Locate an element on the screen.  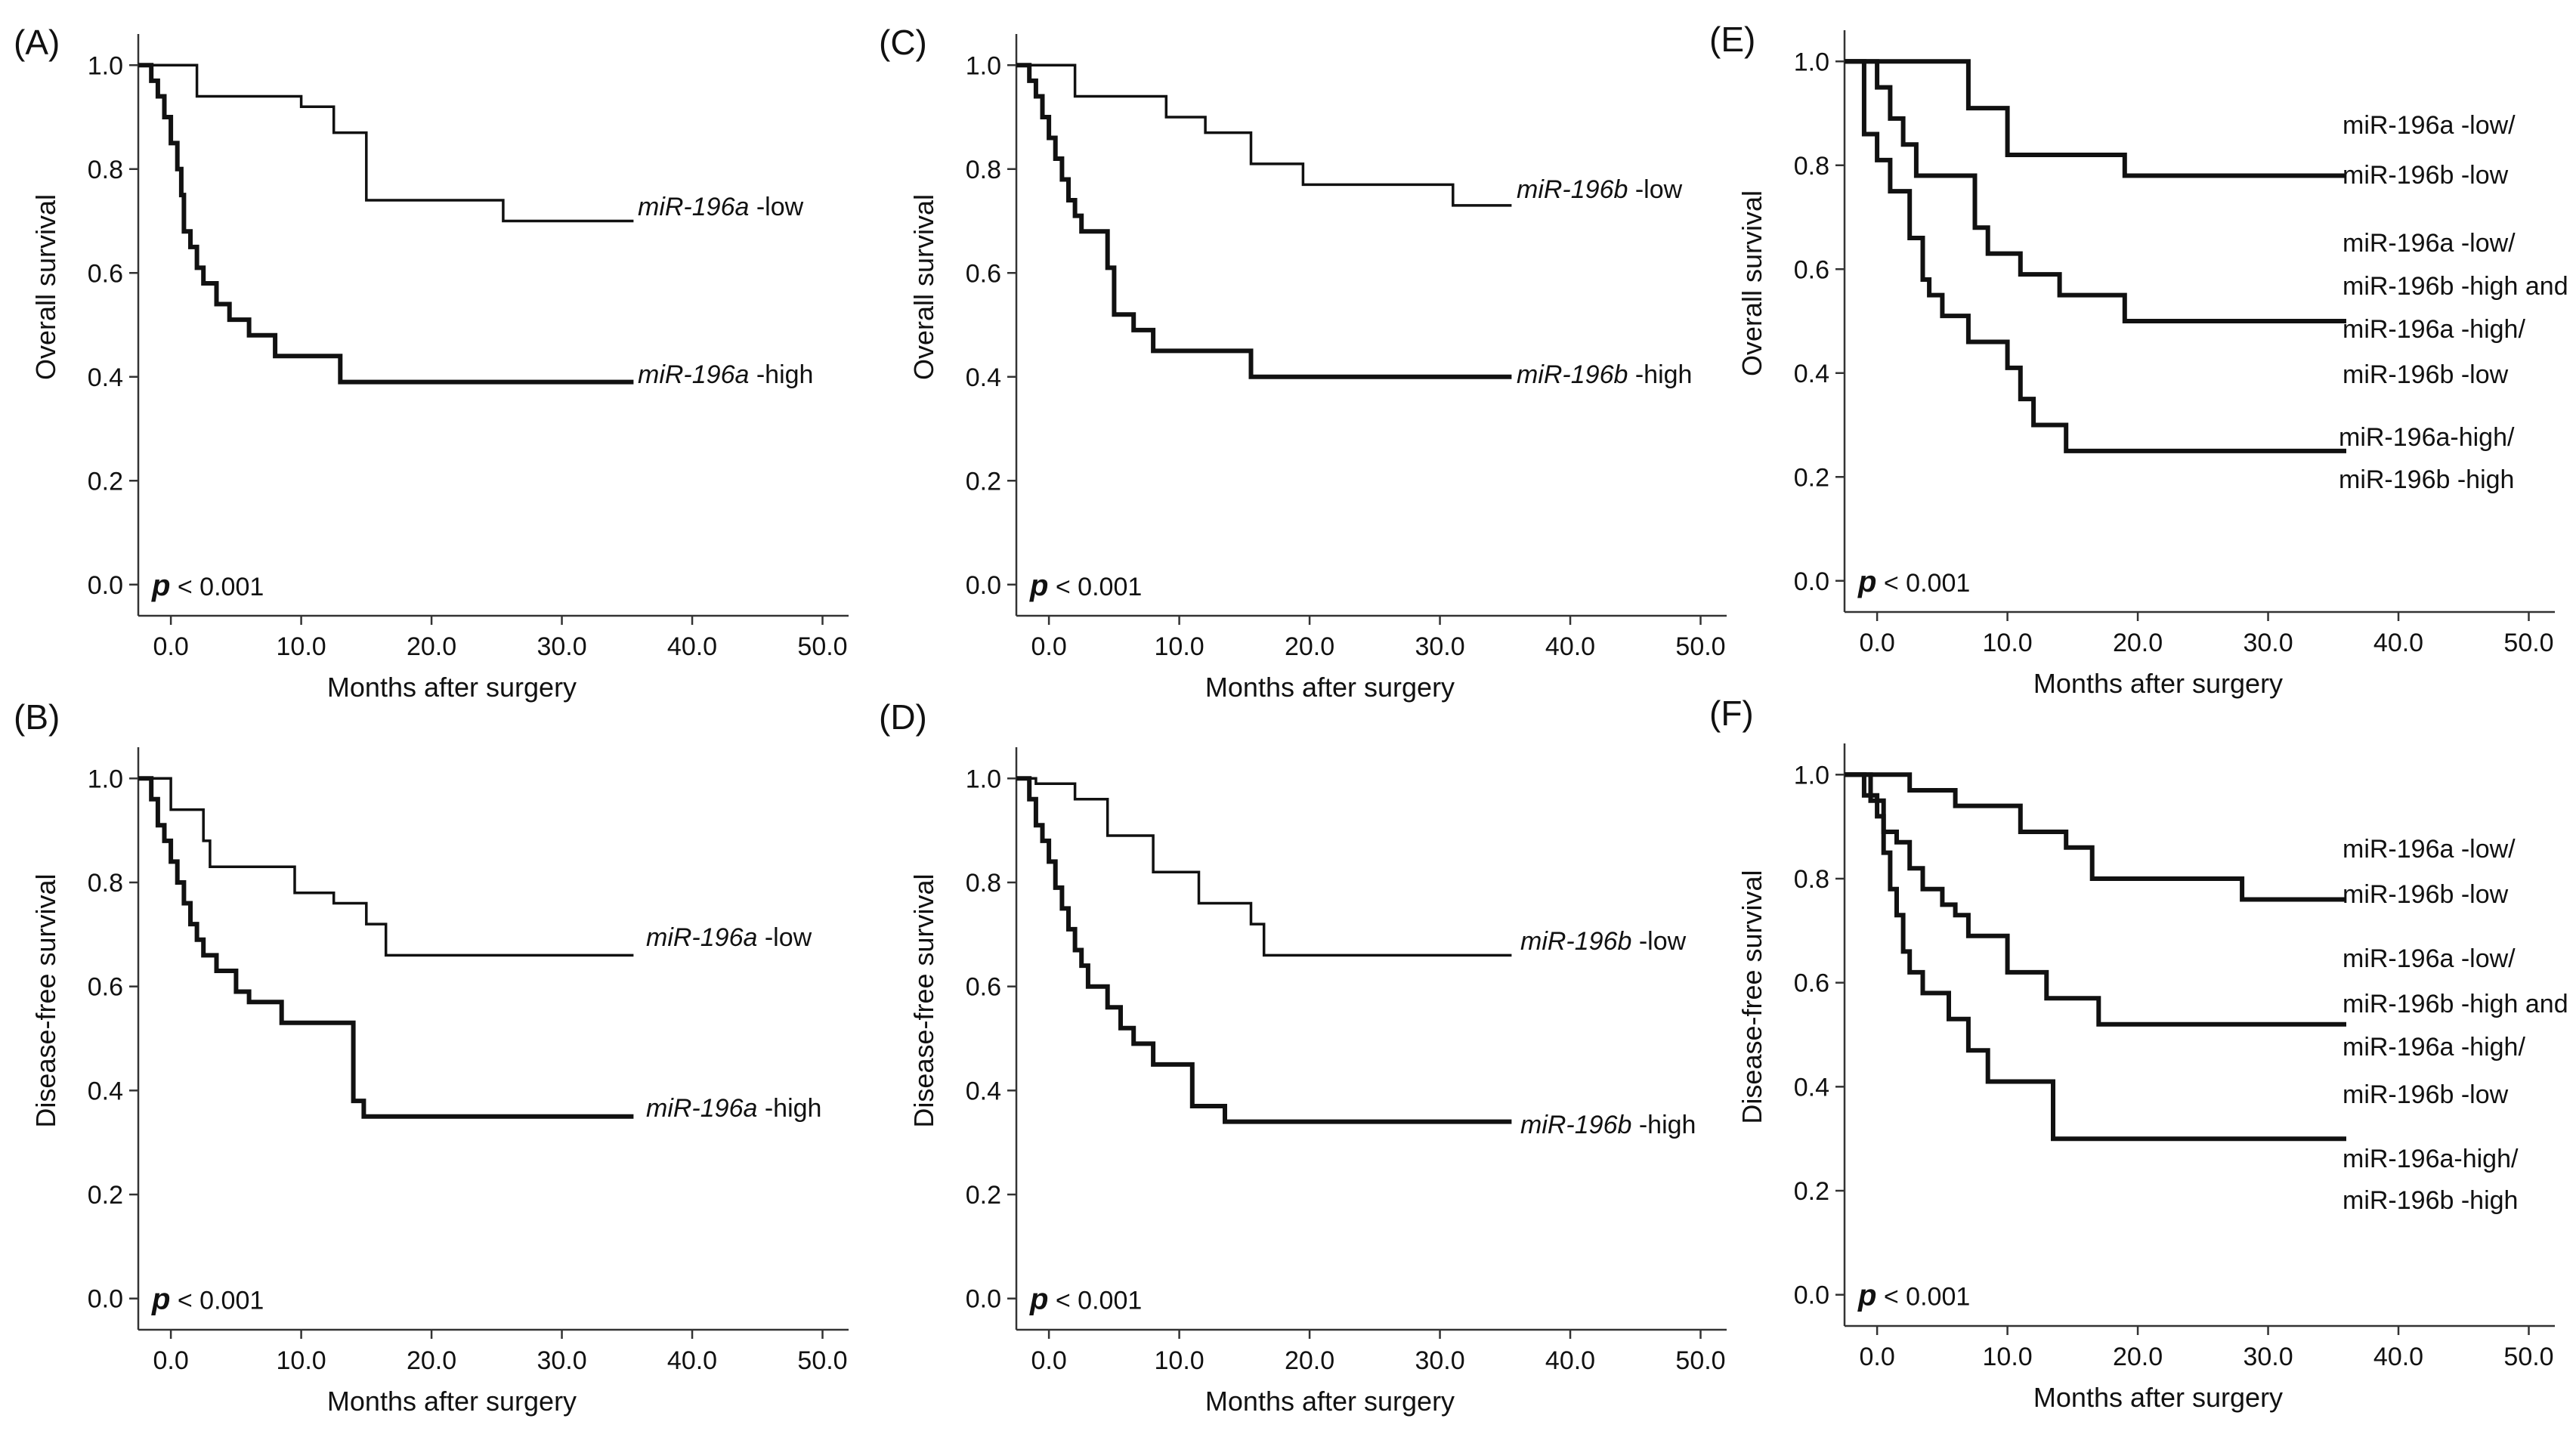
series-label: miR-196a -high/ is located at coordinates (2434, 329).